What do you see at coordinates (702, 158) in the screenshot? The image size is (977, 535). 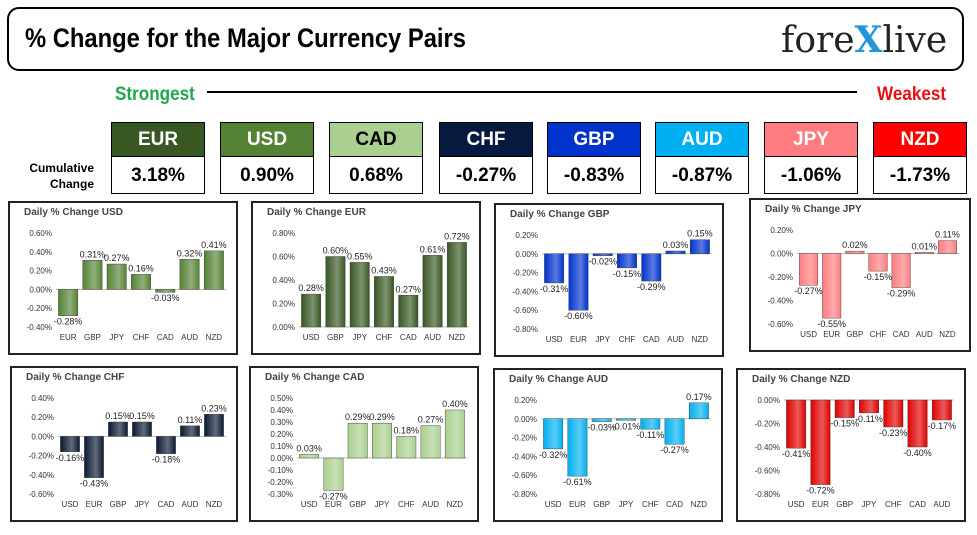 I see `currency-box-aud: AUD -0.87%` at bounding box center [702, 158].